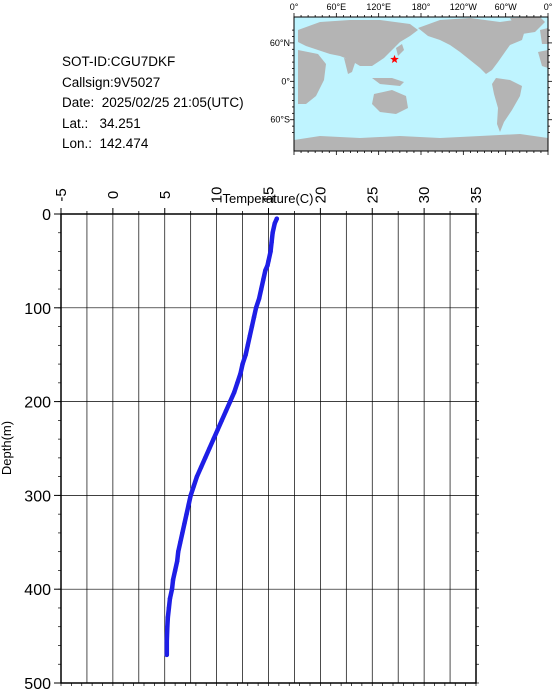 This screenshot has height=690, width=553. Describe the element at coordinates (280, 120) in the screenshot. I see `map-lat-label: 60°S` at that location.